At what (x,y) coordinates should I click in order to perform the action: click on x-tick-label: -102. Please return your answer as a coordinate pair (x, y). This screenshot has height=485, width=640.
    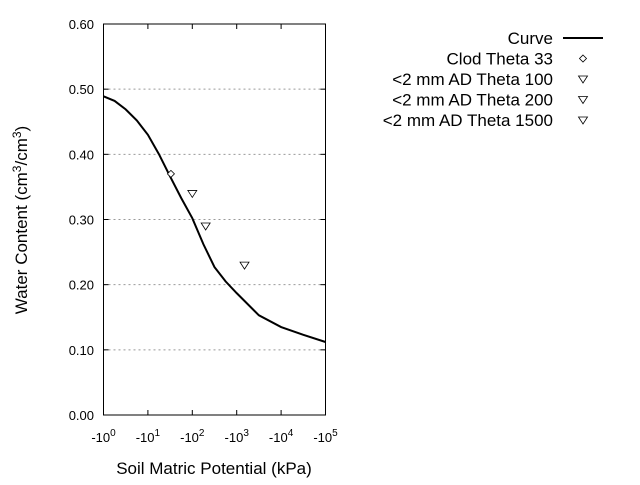
    Looking at the image, I should click on (192, 436).